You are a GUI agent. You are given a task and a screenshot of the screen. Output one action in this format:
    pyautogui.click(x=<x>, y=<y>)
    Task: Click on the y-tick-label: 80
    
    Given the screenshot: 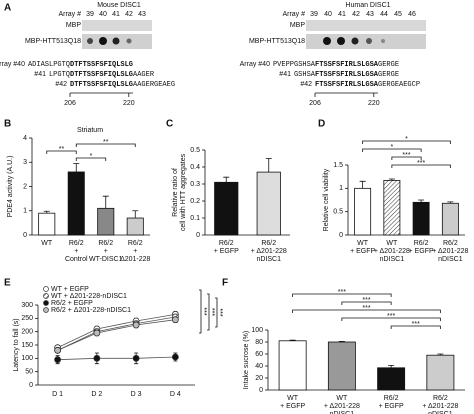 What is the action you would take?
    pyautogui.click(x=259, y=342)
    